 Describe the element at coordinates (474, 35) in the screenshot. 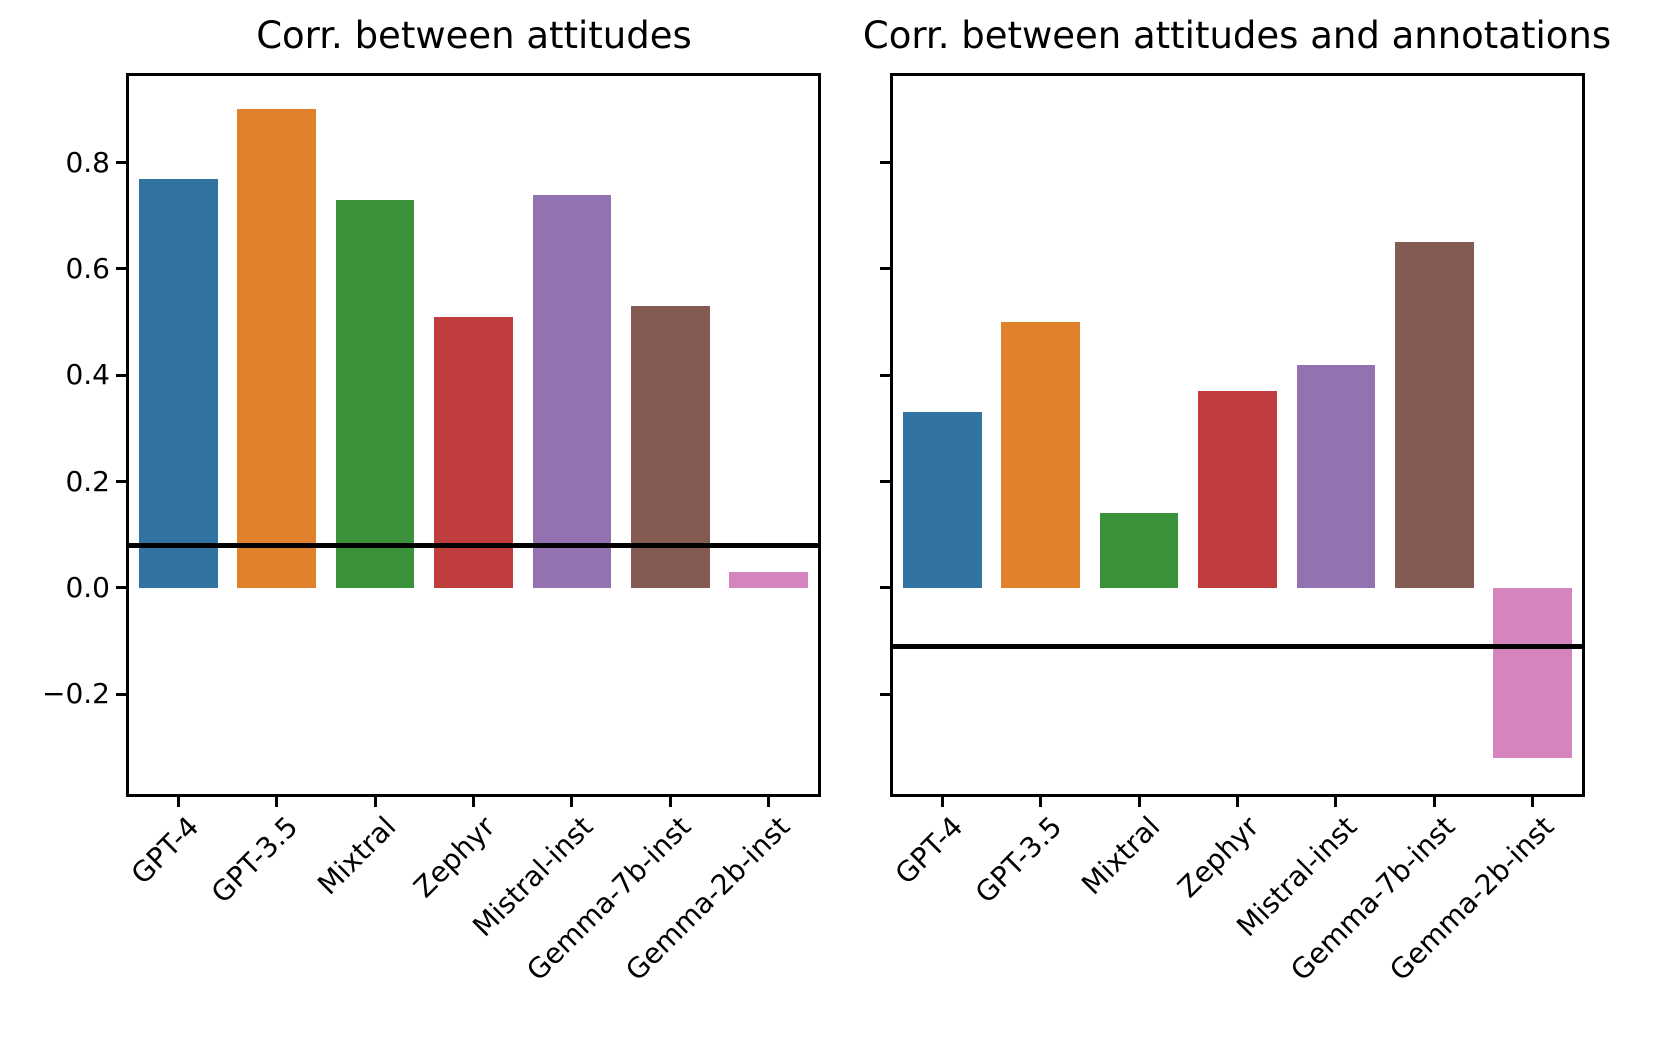

I see `left-chart-title: Corr. between attitudes` at that location.